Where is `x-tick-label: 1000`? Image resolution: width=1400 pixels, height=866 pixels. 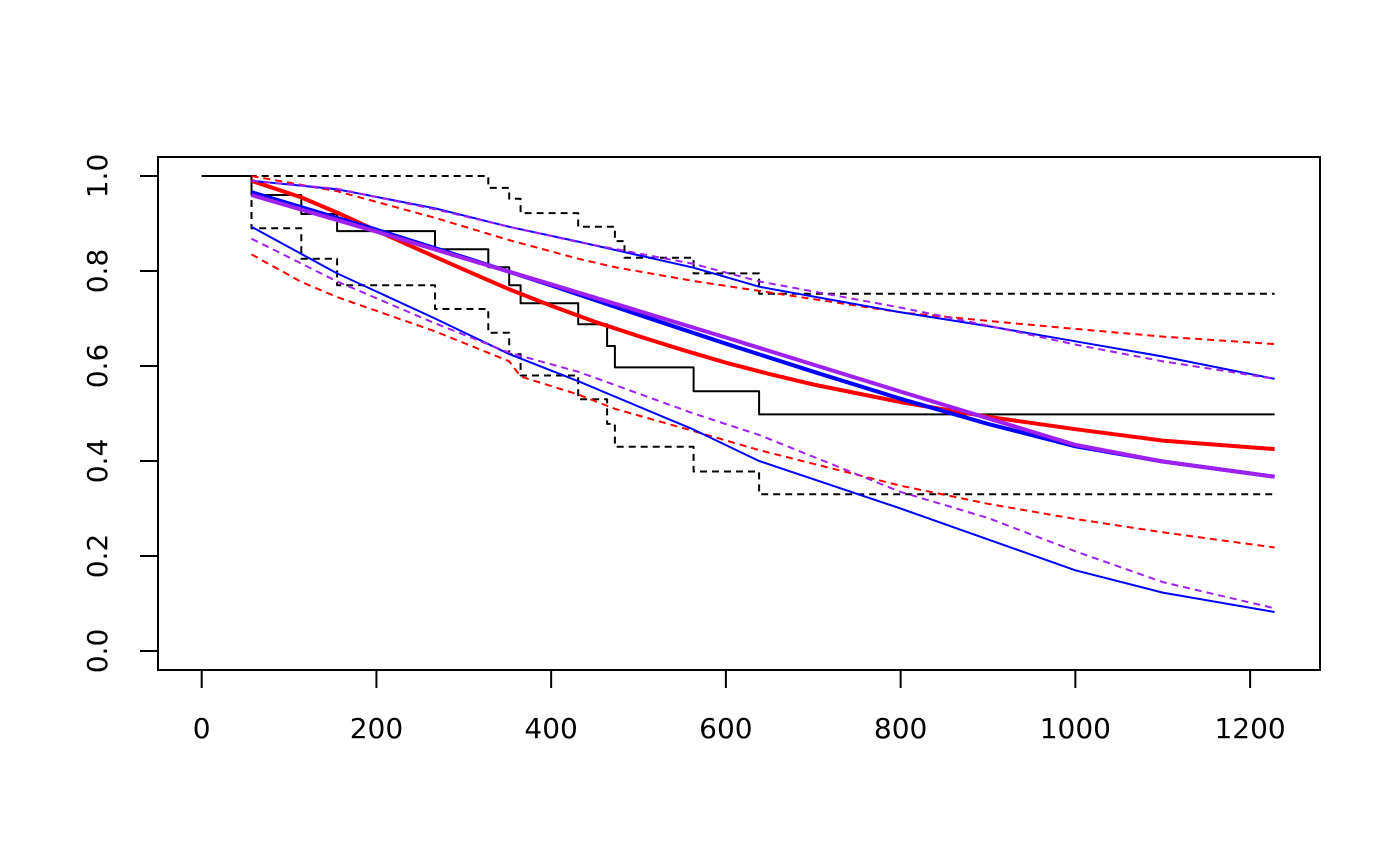 x-tick-label: 1000 is located at coordinates (1075, 728).